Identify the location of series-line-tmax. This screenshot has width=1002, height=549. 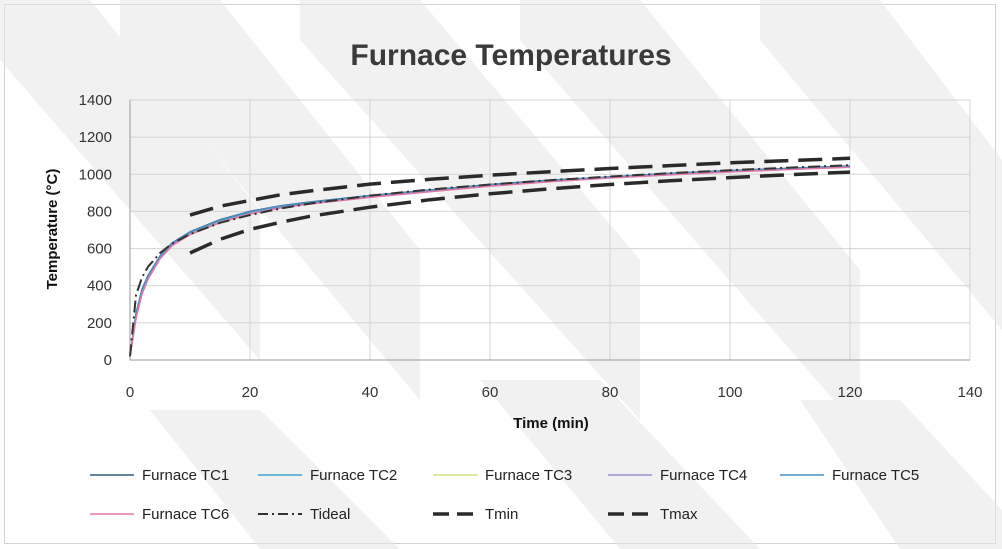
(520, 186).